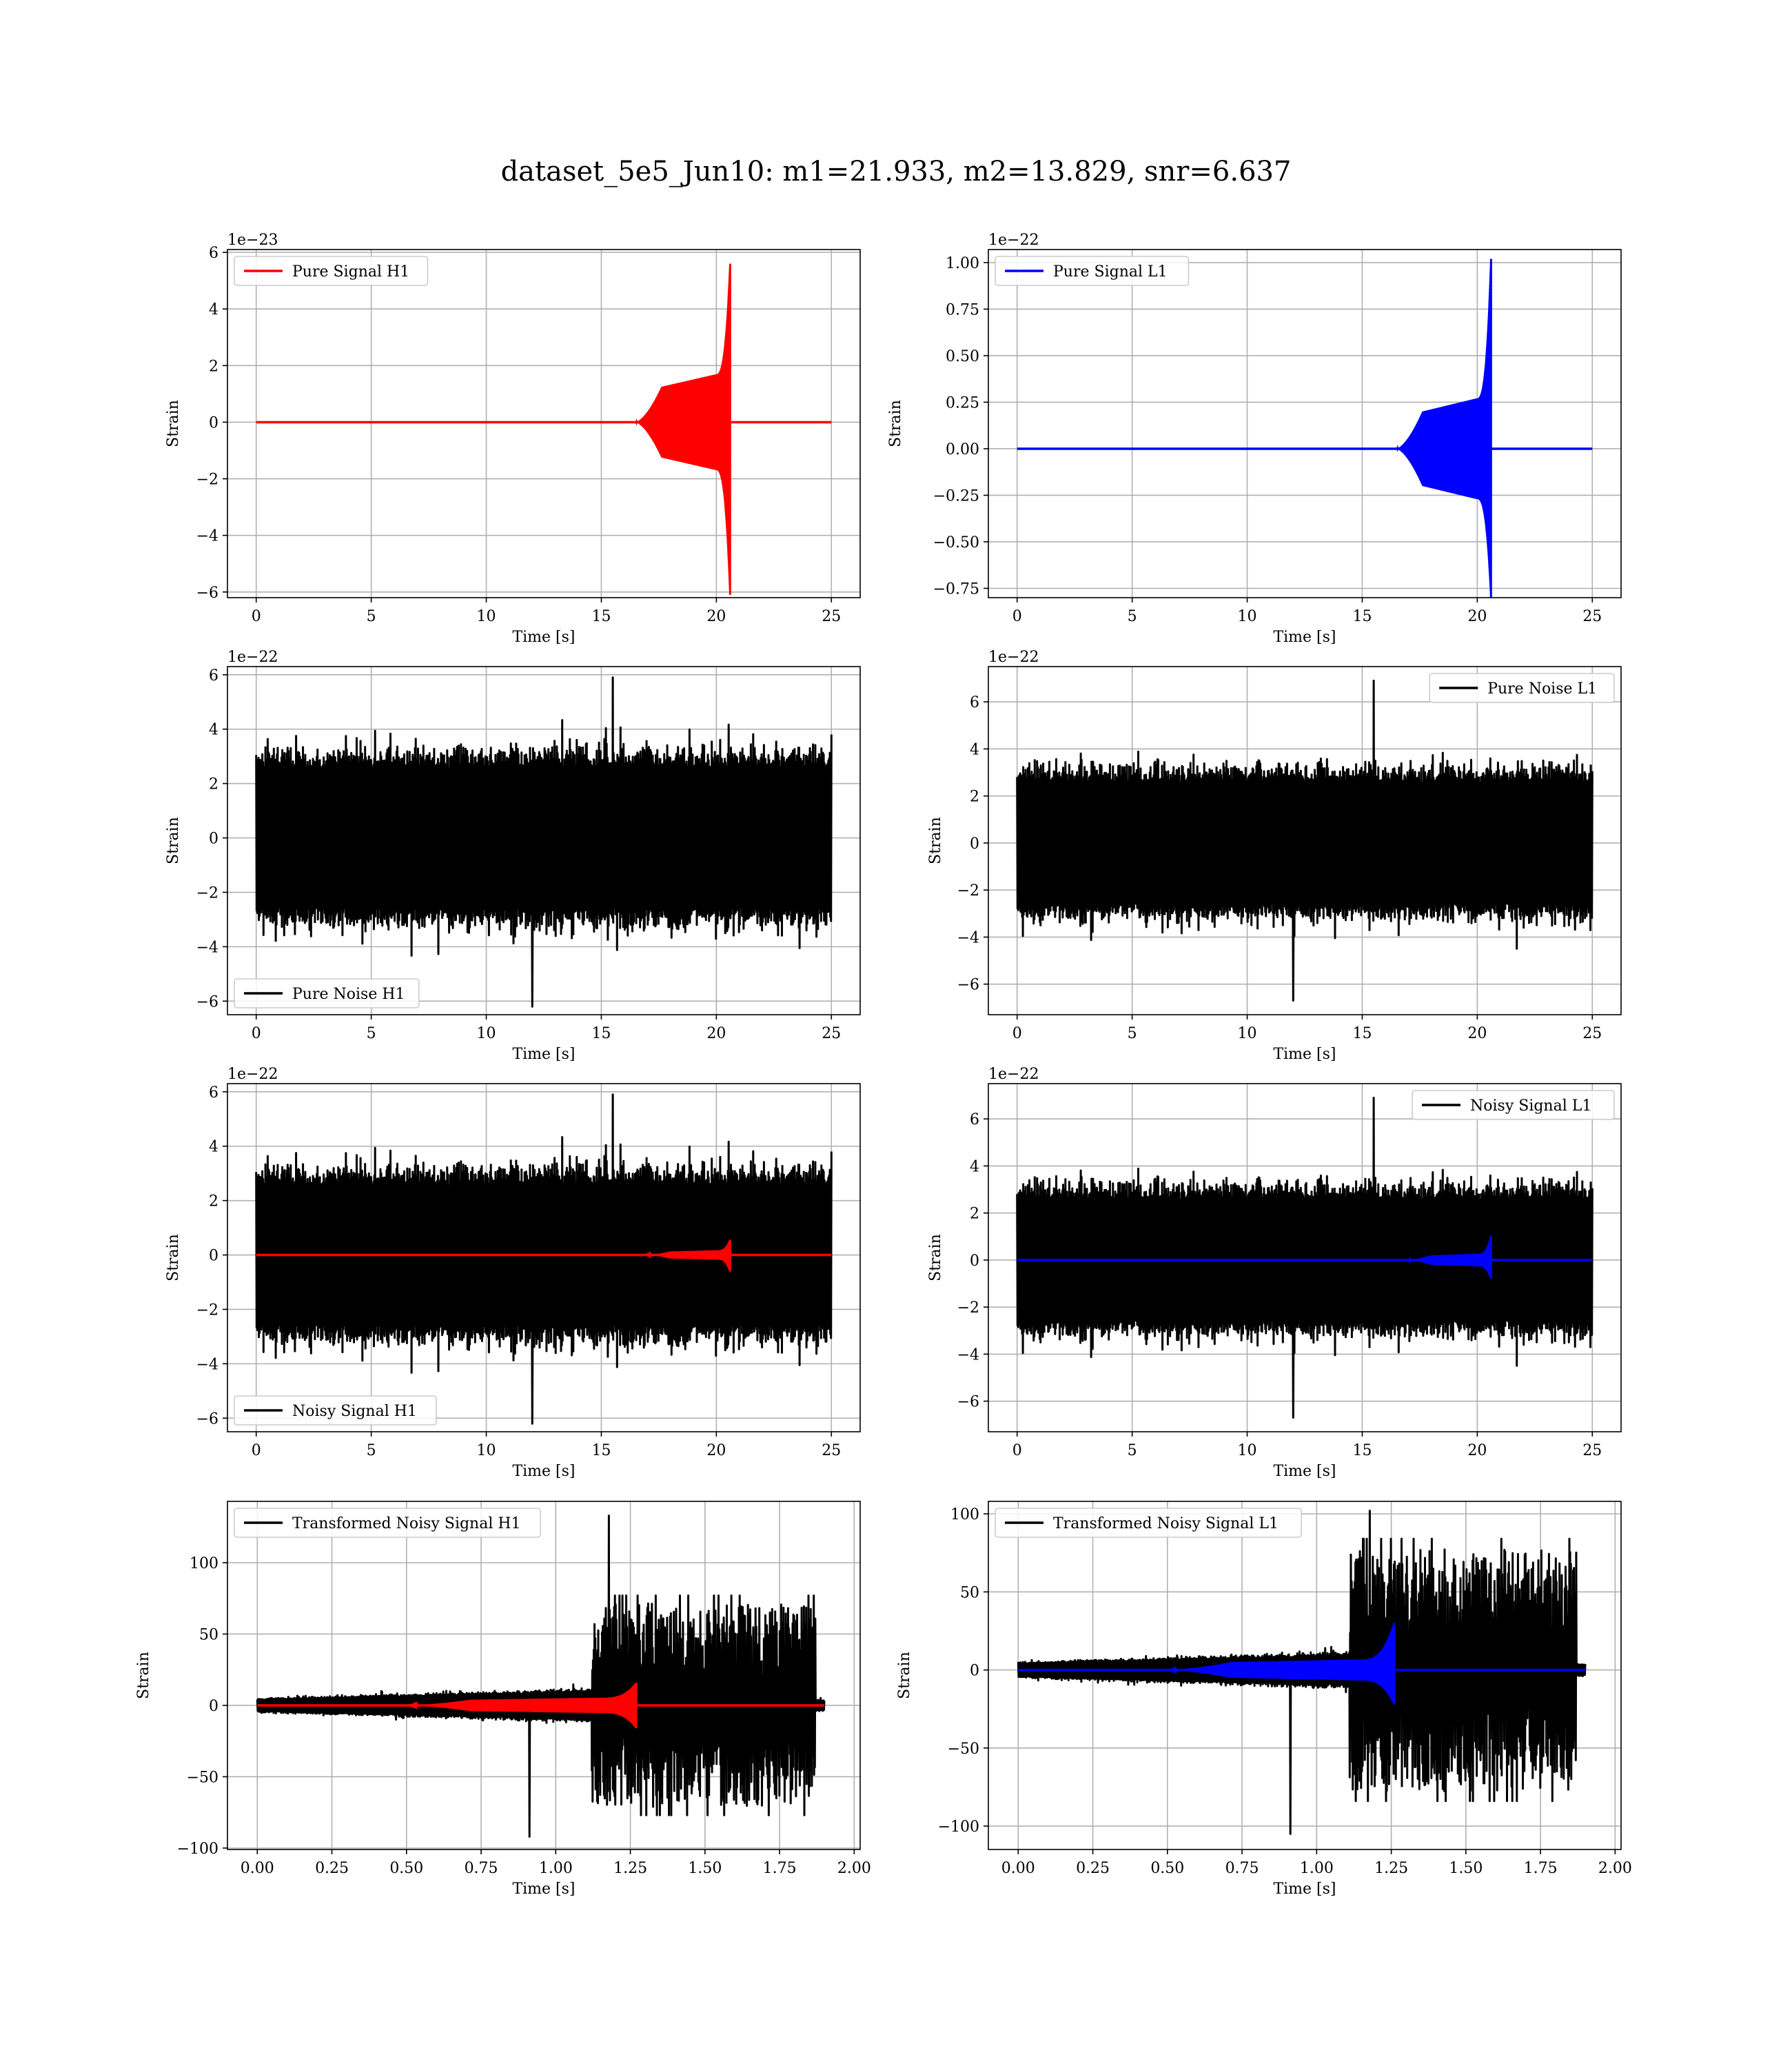 Image resolution: width=1792 pixels, height=2068 pixels. I want to click on y-tick-label: 50, so click(208, 1634).